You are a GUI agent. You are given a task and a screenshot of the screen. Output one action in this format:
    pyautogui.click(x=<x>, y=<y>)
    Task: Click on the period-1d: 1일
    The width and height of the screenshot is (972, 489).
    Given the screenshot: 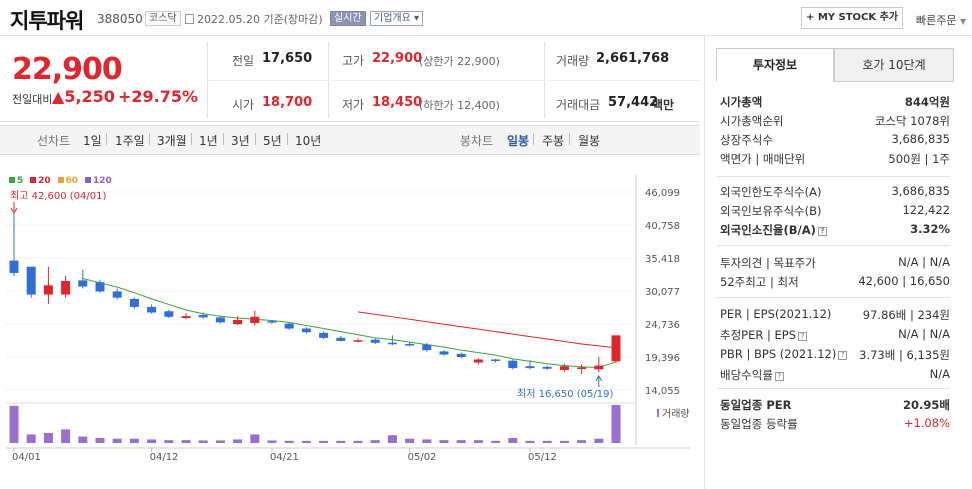 What is the action you would take?
    pyautogui.click(x=92, y=141)
    